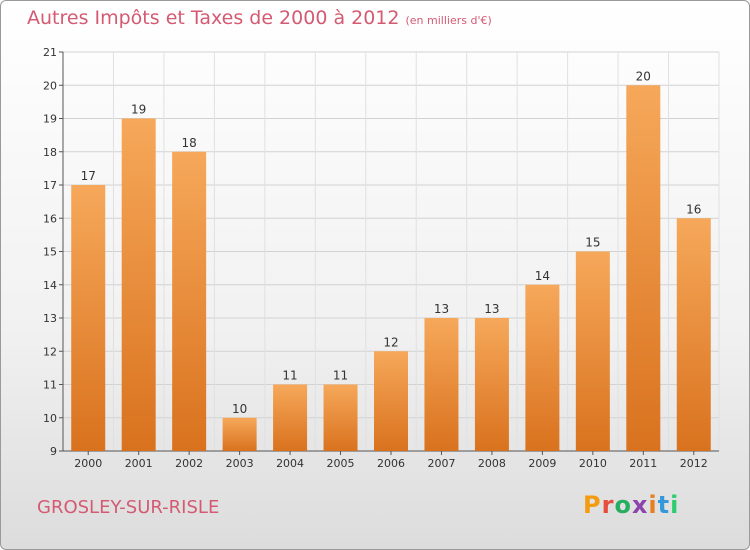 This screenshot has width=750, height=550. Describe the element at coordinates (694, 463) in the screenshot. I see `x-tick-label: 2012` at that location.